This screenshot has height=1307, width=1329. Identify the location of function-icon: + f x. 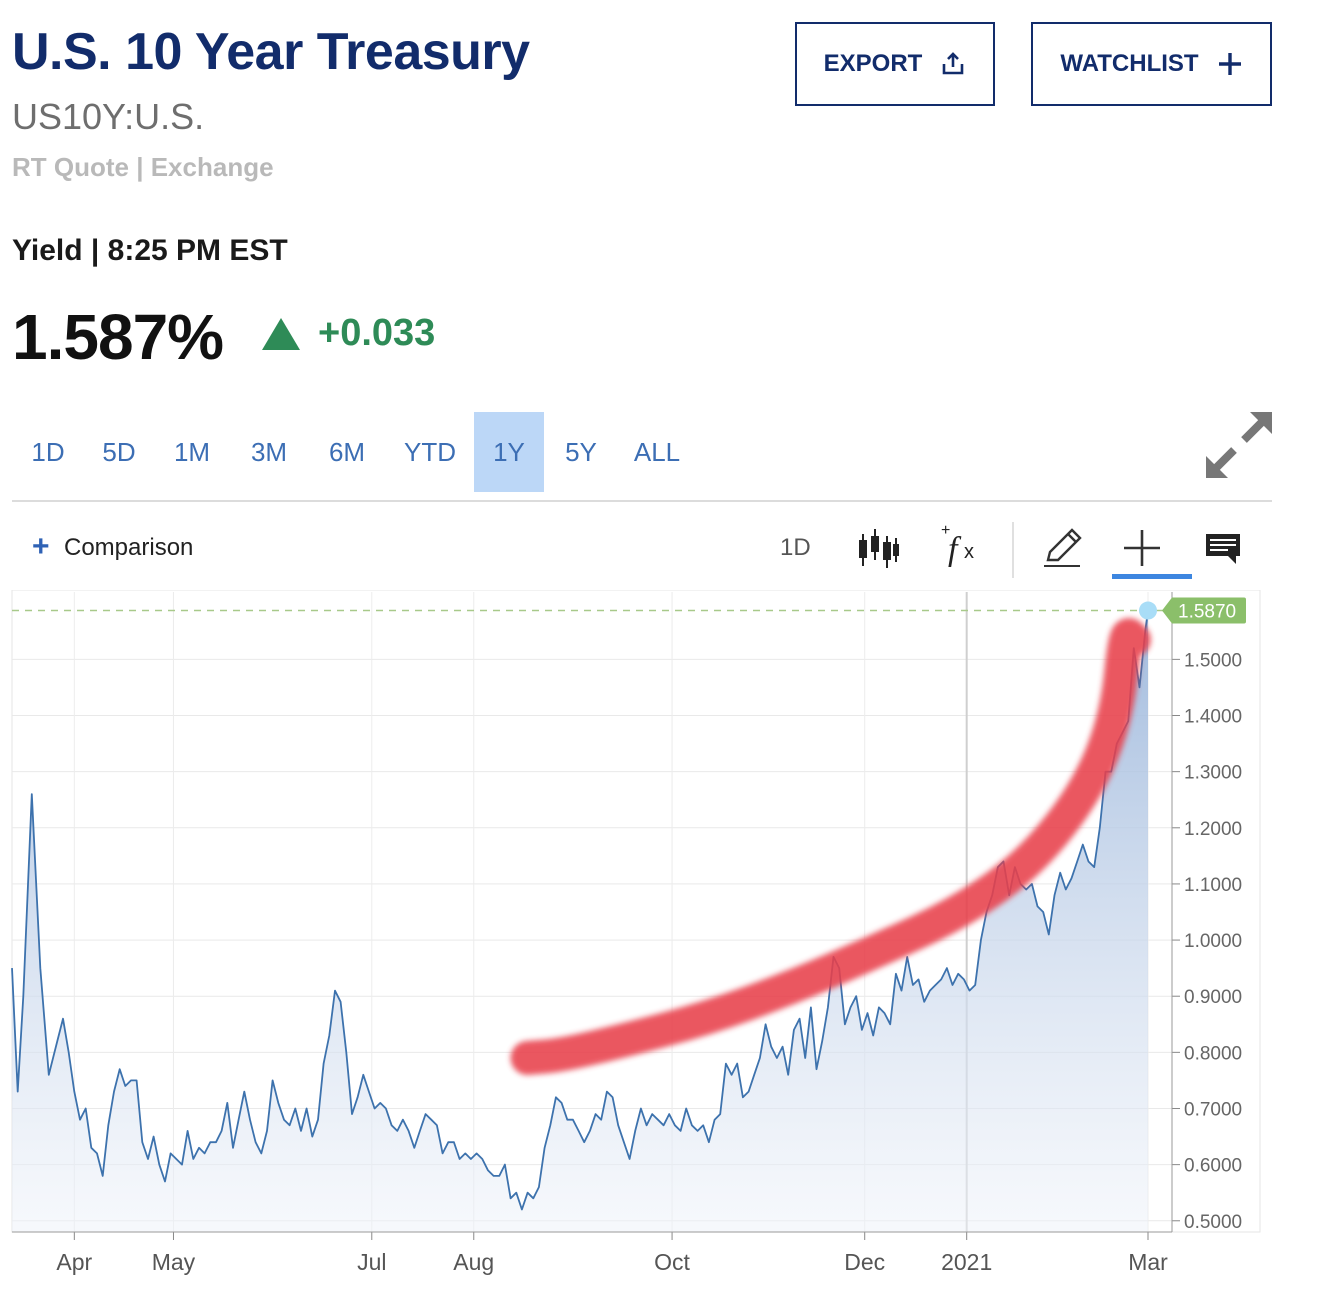
(962, 547).